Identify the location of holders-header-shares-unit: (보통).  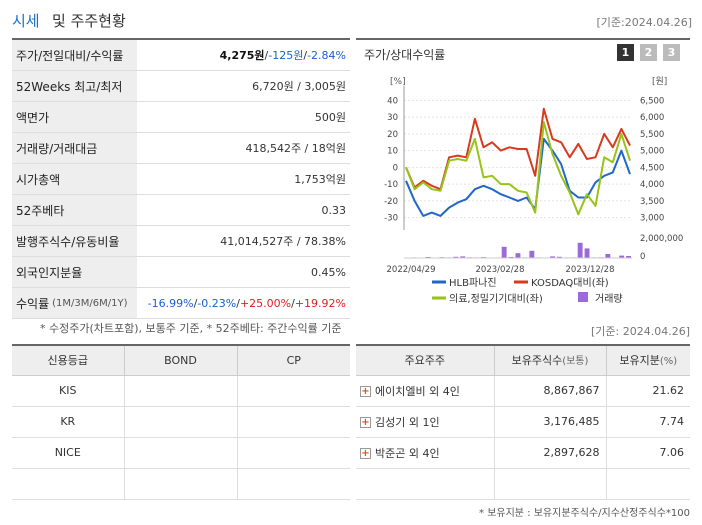
(575, 362).